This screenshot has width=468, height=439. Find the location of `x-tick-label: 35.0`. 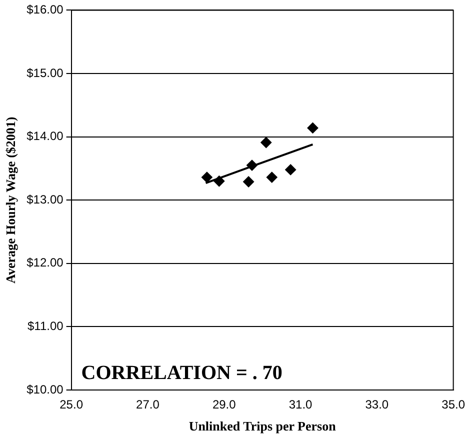

x-tick-label: 35.0 is located at coordinates (454, 405).